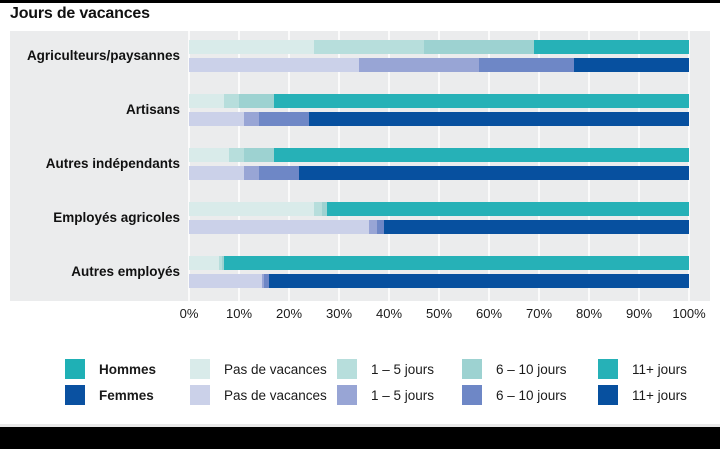  Describe the element at coordinates (689, 166) in the screenshot. I see `gridline` at that location.